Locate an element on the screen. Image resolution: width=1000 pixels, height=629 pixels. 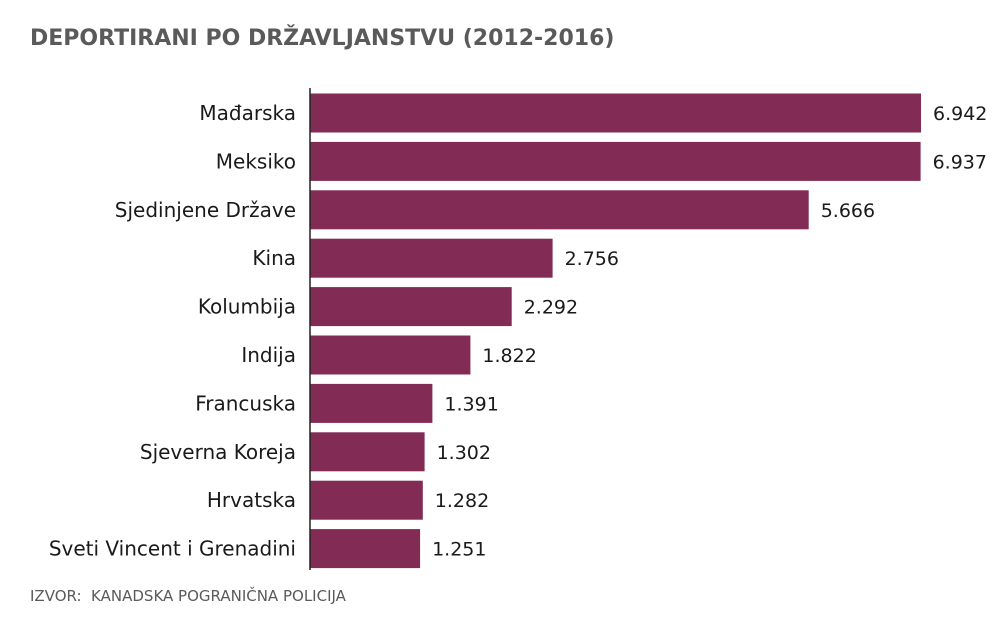
category-label-2: Sjedinjene Države is located at coordinates (205, 210).